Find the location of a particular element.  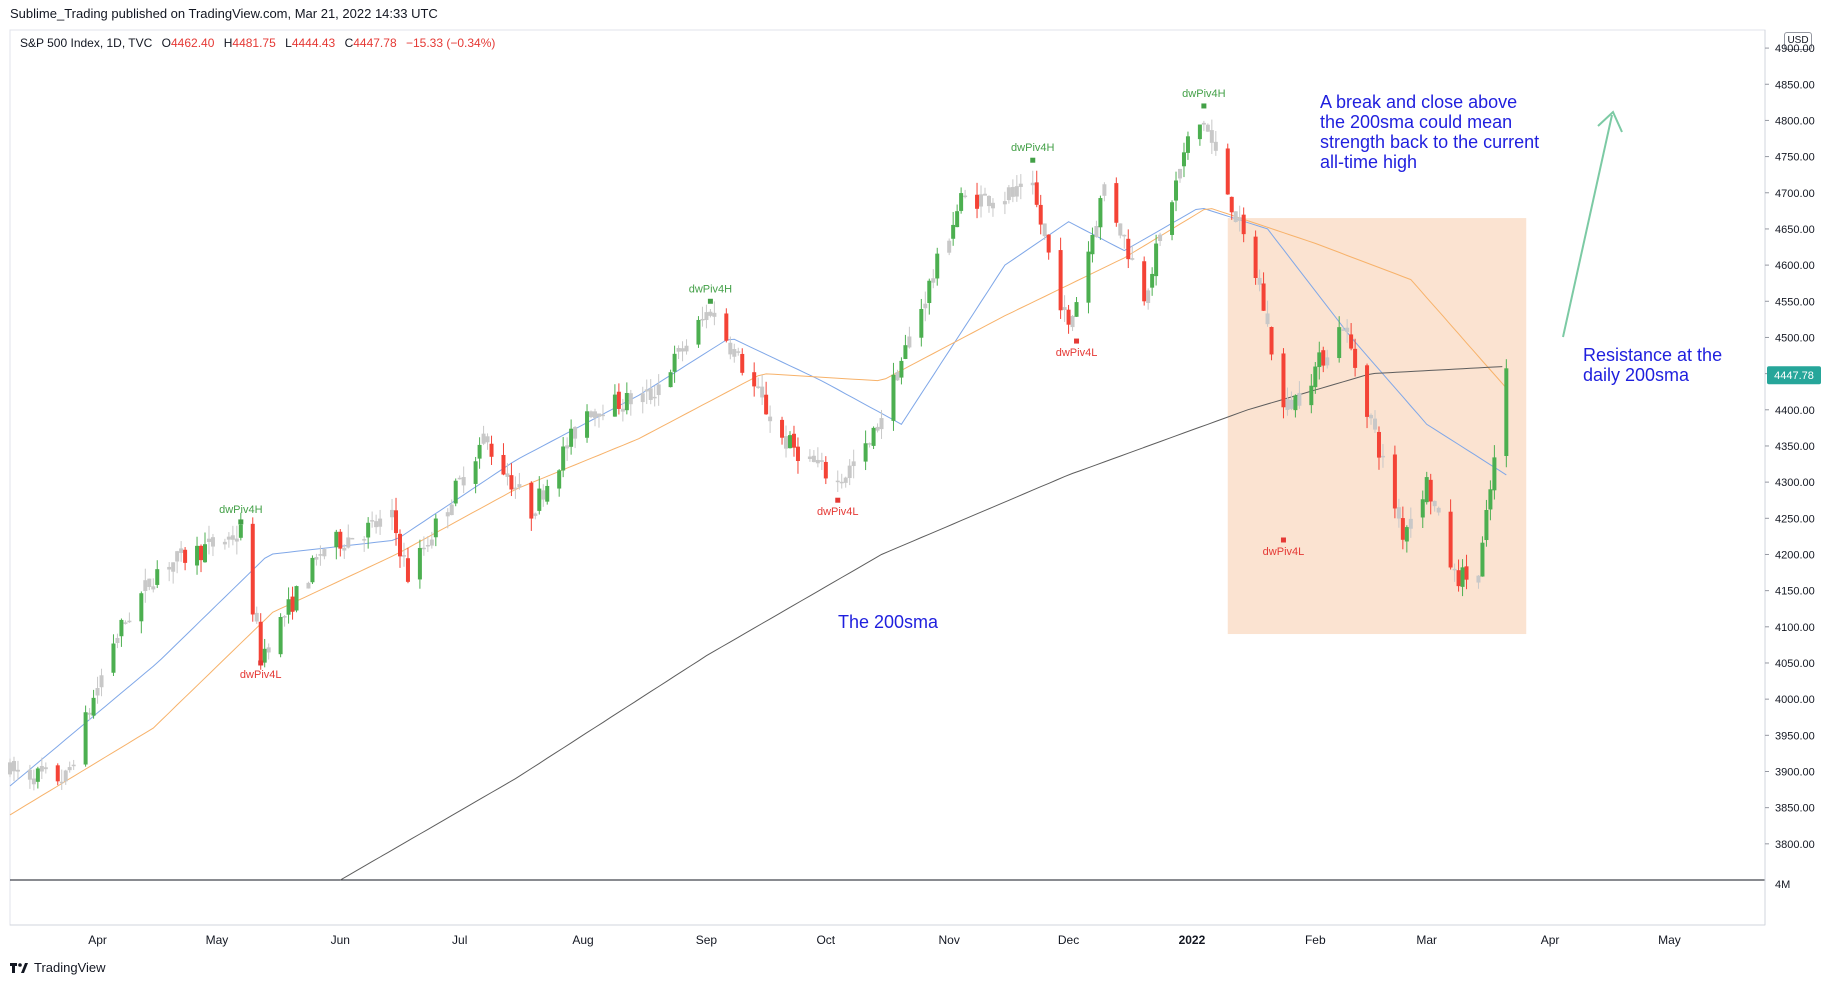

symbol-label: S&P 500 Index, 1D, TVC is located at coordinates (86, 43).